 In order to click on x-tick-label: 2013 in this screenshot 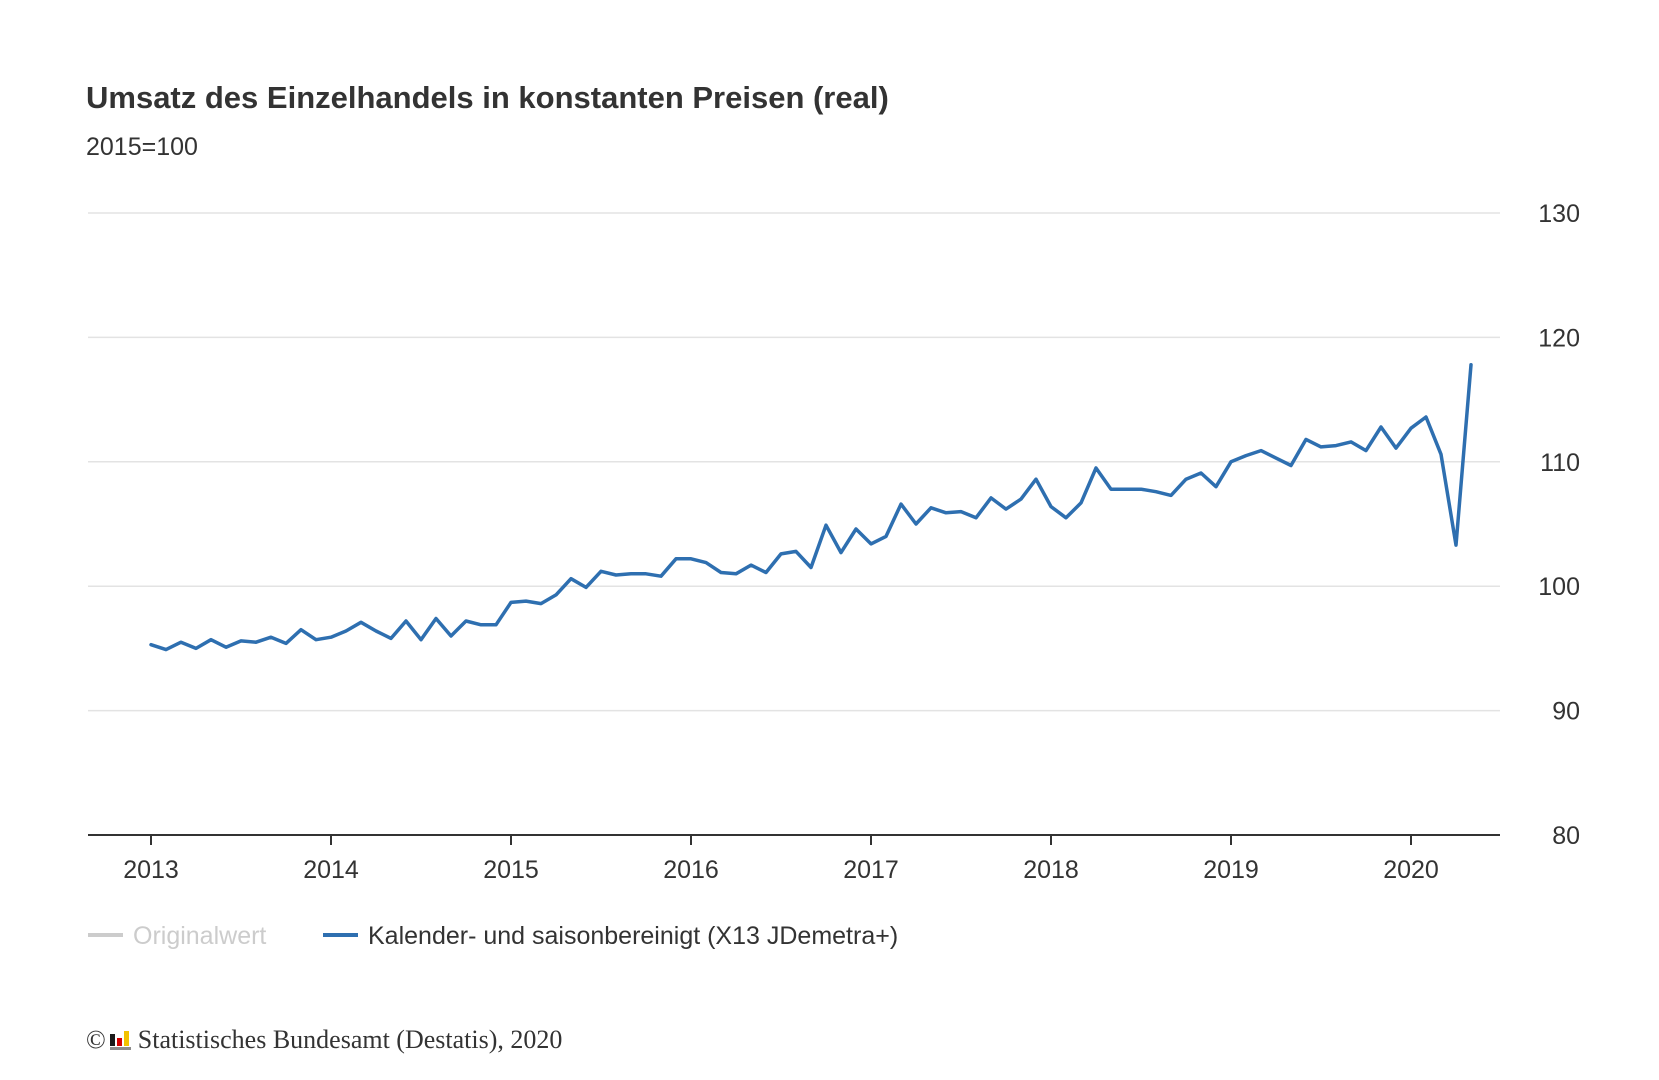, I will do `click(151, 870)`.